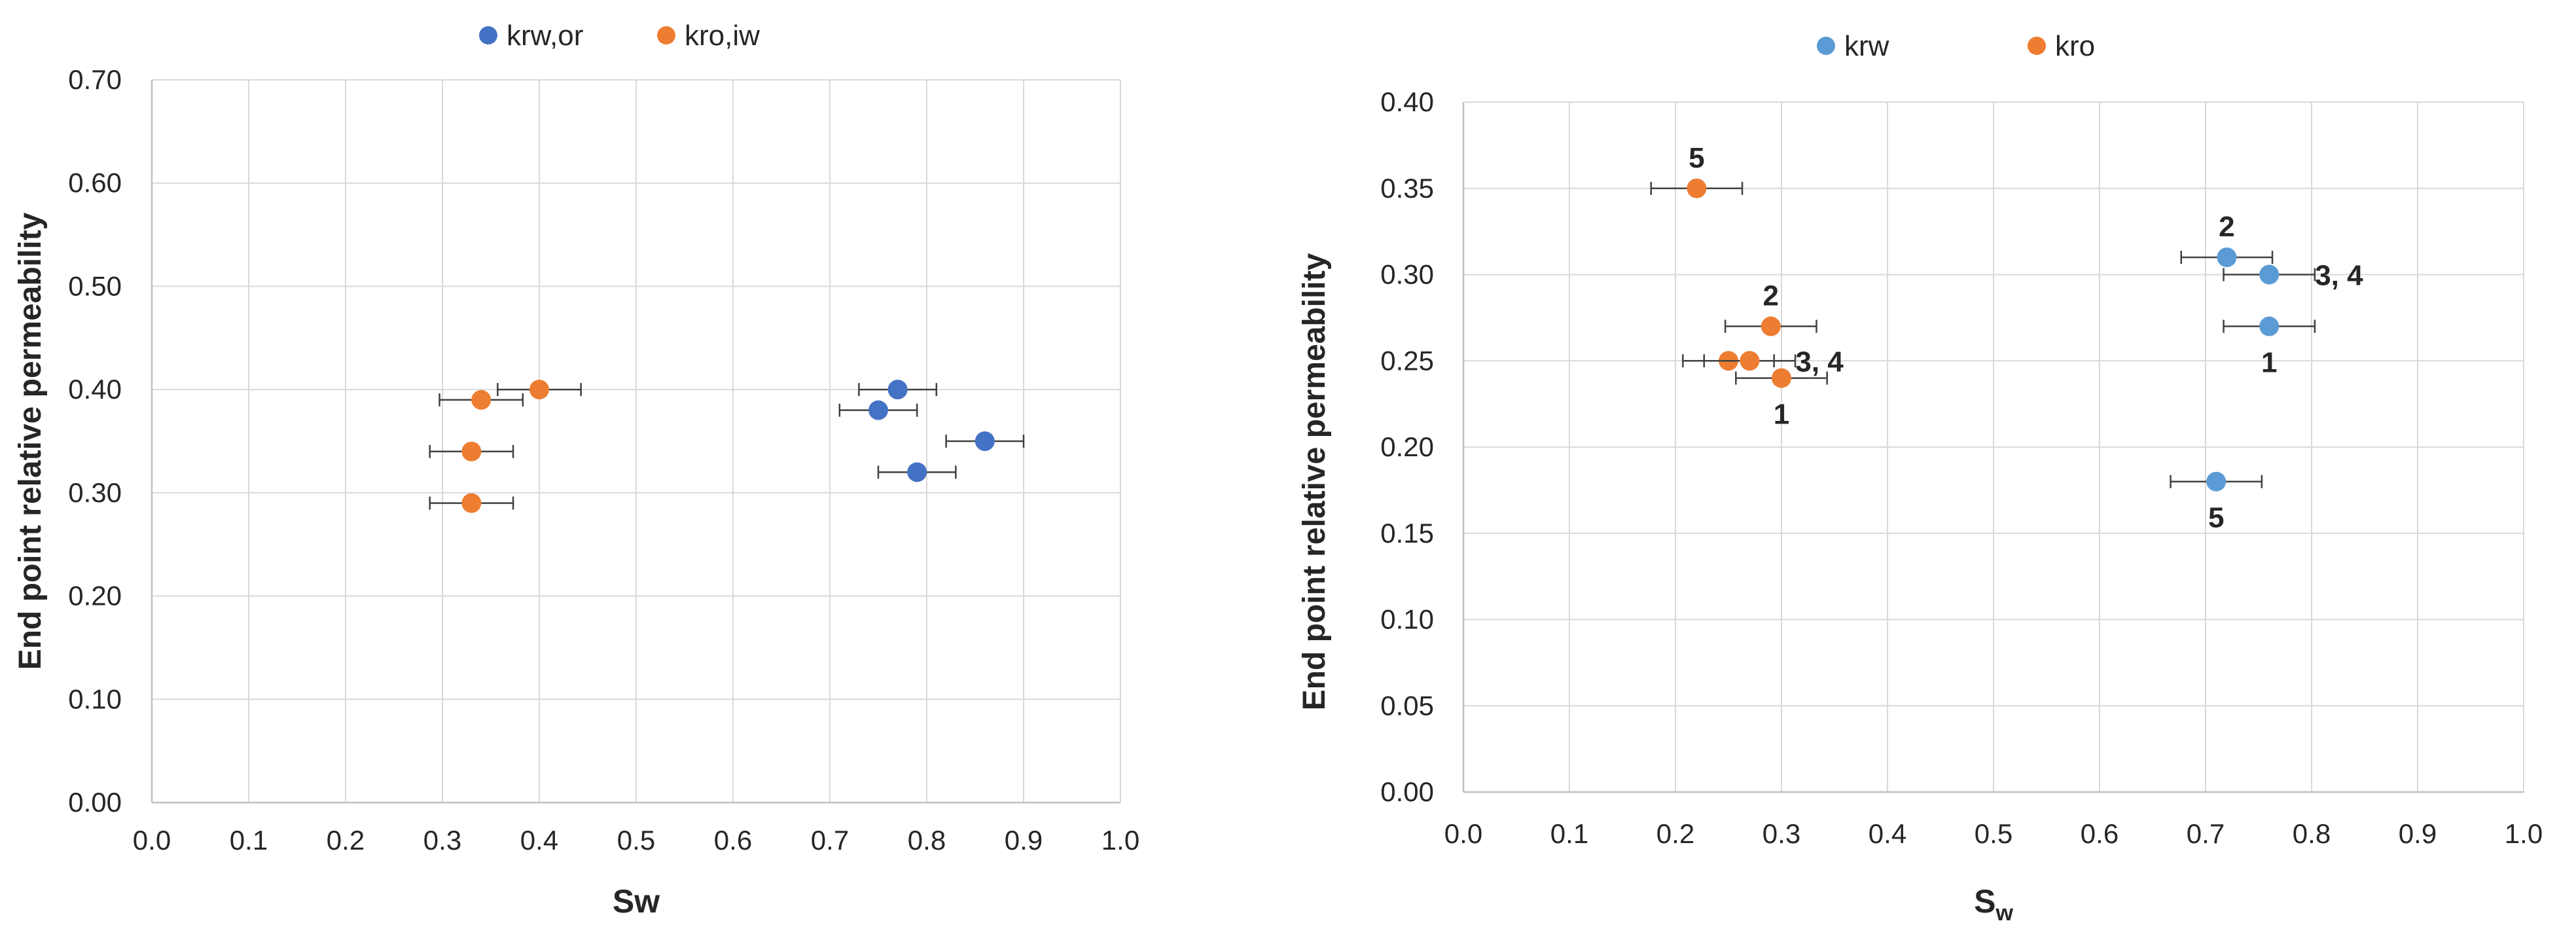  I want to click on legend-item: kro,iw, so click(708, 36).